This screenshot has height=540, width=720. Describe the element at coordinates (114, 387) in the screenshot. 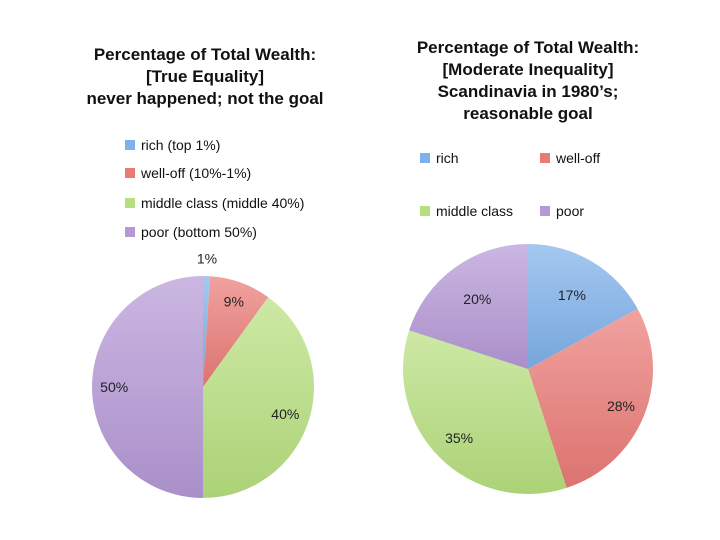

I see `data-label-poor-bottom-50: 50%` at that location.